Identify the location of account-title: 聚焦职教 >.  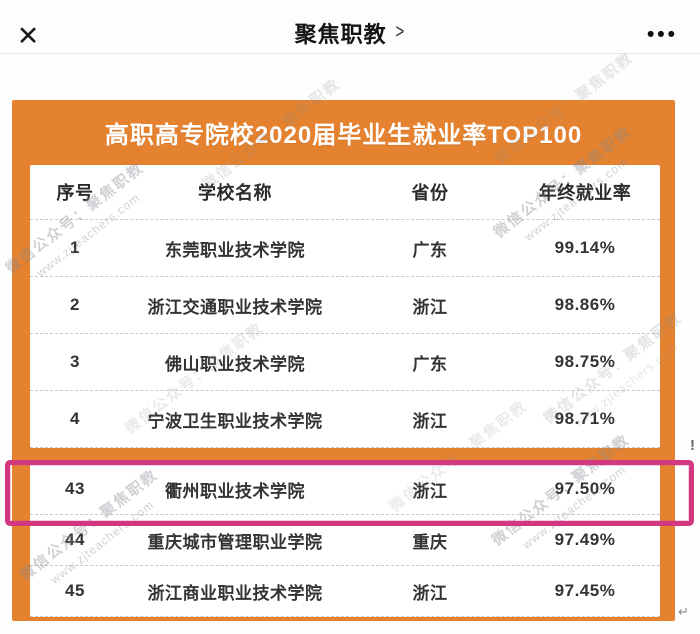
(350, 33).